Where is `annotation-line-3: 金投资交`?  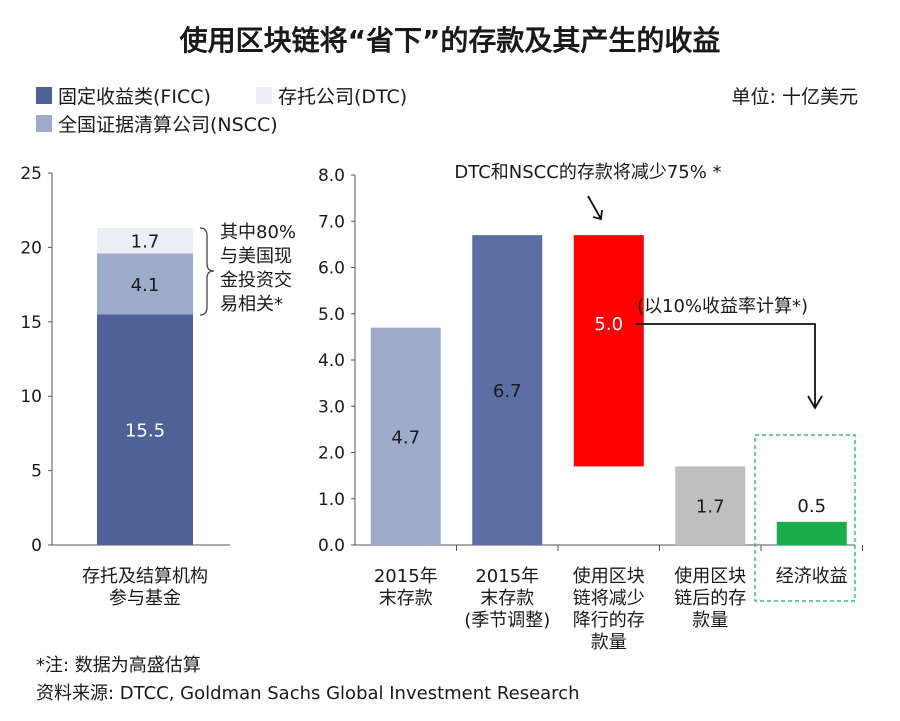
annotation-line-3: 金投资交 is located at coordinates (256, 280).